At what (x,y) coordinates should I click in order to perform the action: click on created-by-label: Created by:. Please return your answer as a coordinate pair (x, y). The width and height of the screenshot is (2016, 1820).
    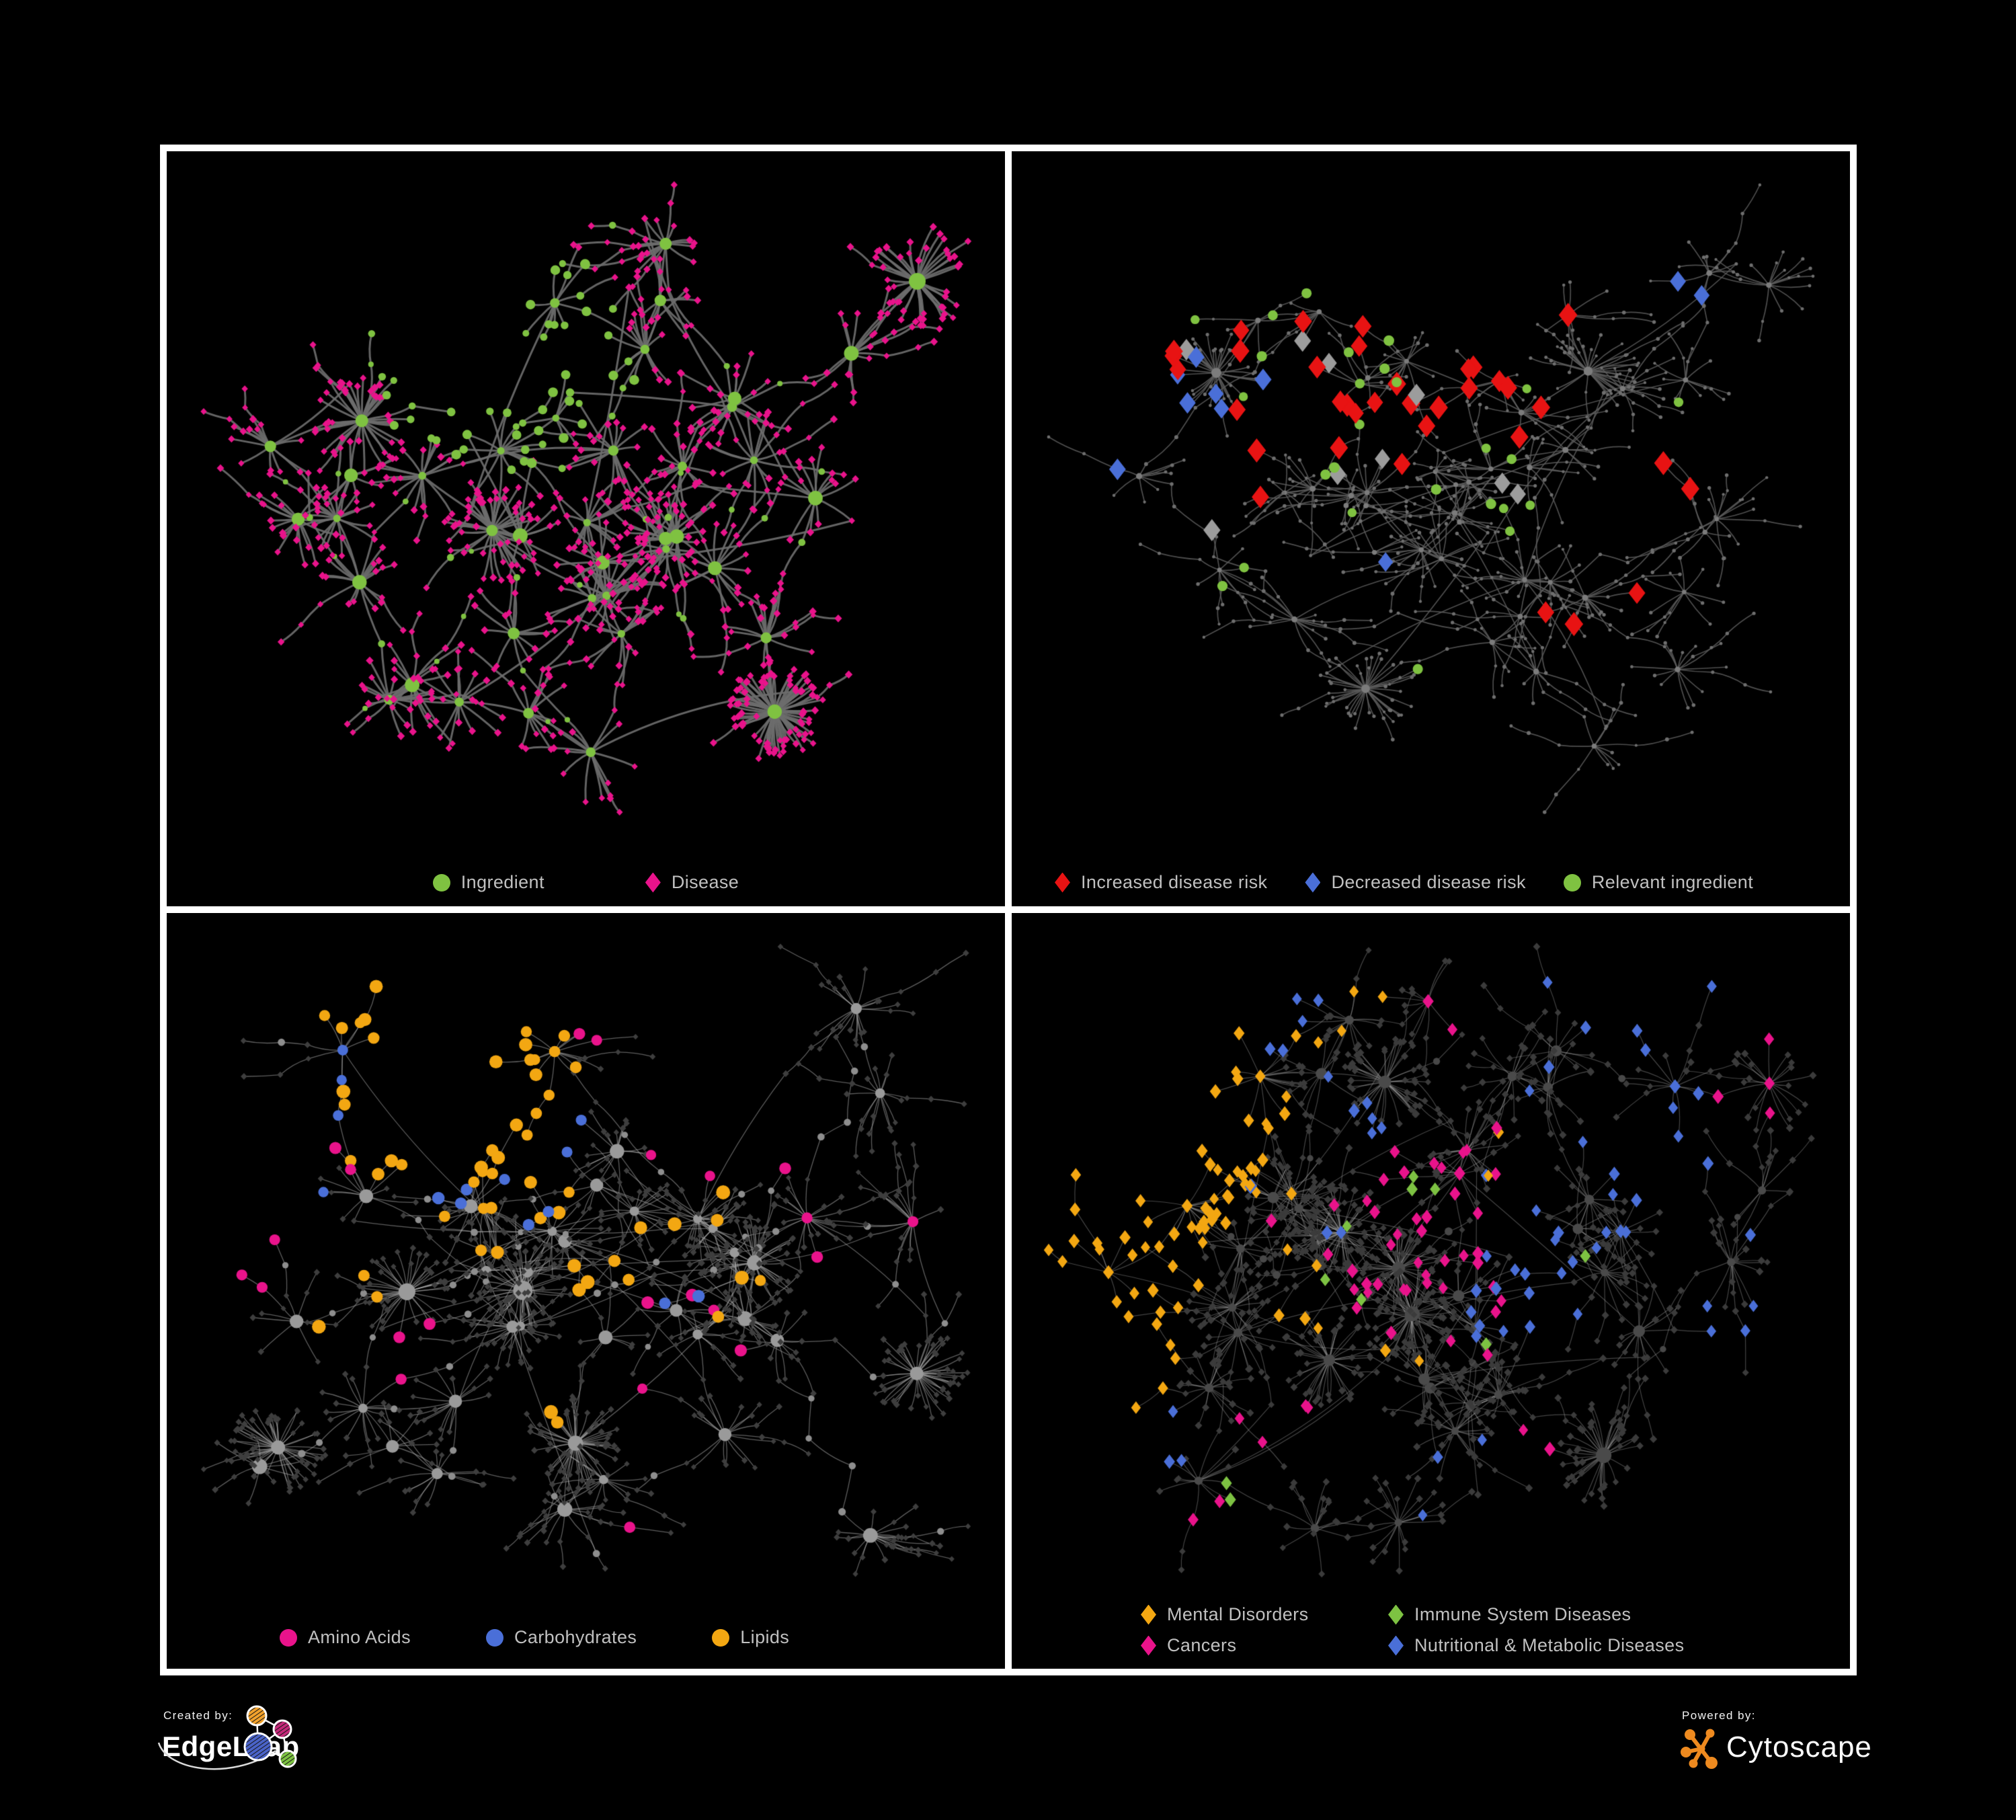
    Looking at the image, I should click on (198, 1715).